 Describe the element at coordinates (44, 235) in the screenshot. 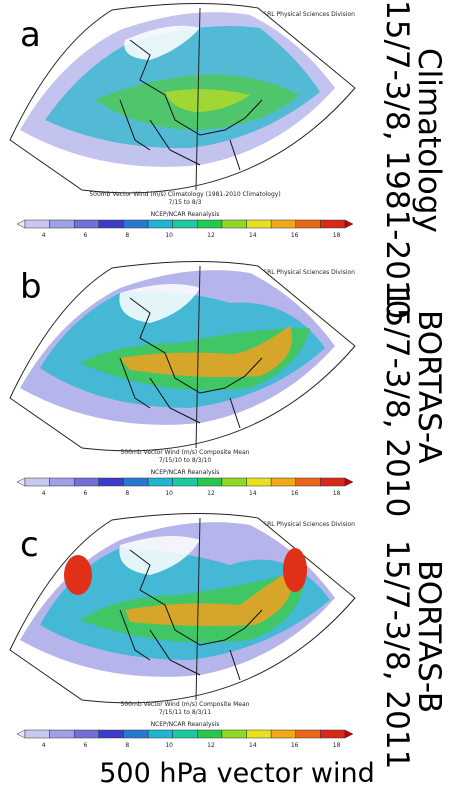

I see `colorbar-tick-label: 4` at that location.